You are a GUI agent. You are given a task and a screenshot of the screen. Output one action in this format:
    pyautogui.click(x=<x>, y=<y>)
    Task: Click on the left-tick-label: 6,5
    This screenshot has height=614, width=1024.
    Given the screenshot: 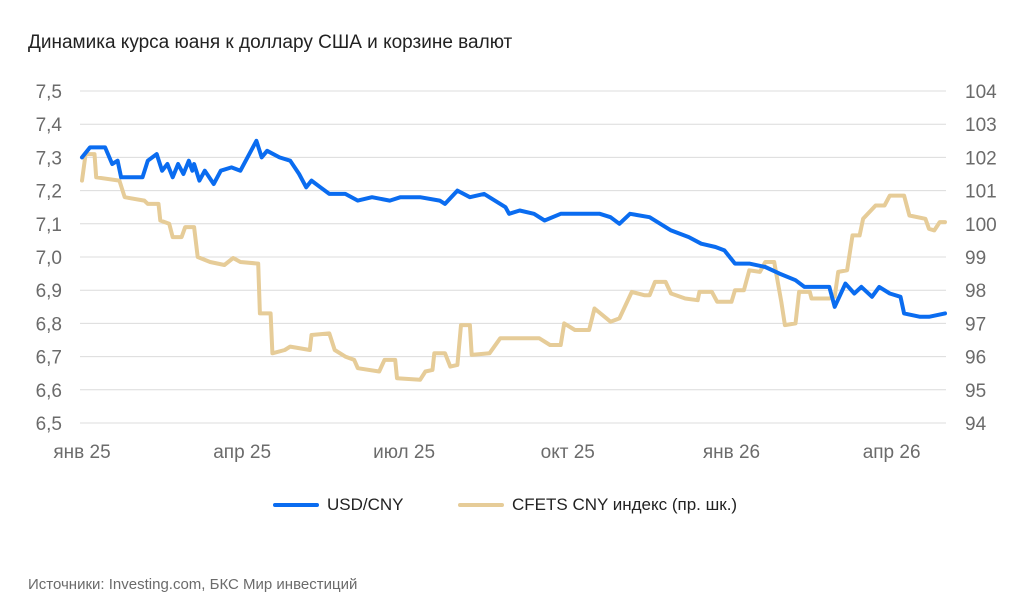 What is the action you would take?
    pyautogui.click(x=49, y=424)
    